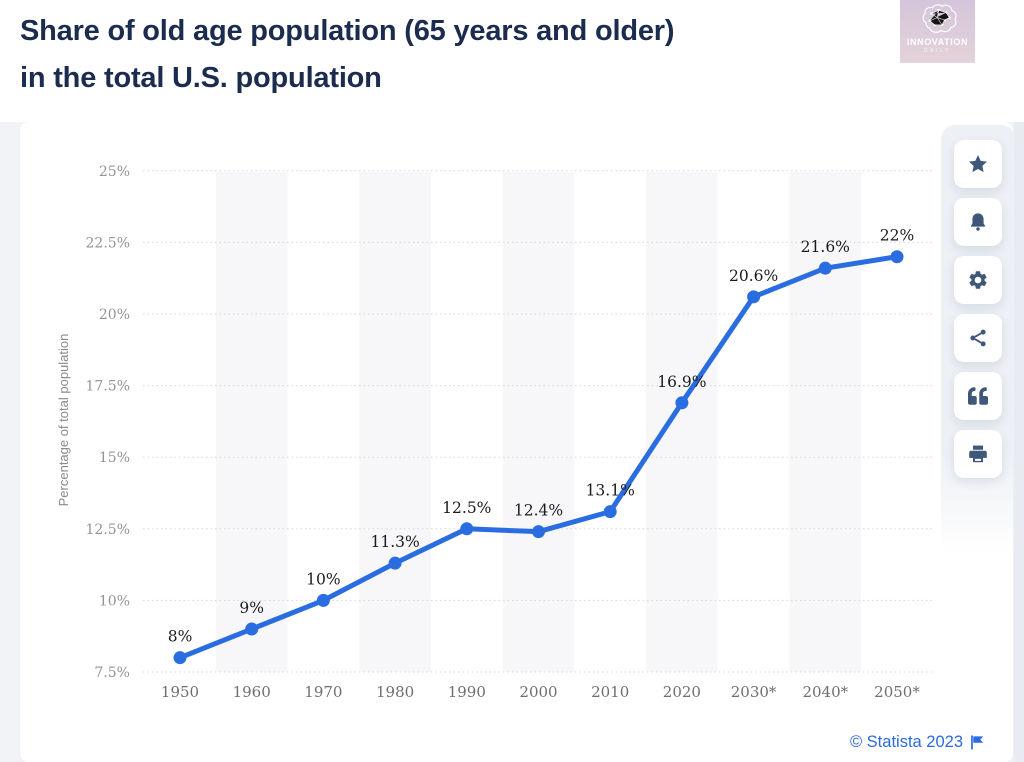 This screenshot has height=762, width=1024. I want to click on favorite-button, so click(978, 164).